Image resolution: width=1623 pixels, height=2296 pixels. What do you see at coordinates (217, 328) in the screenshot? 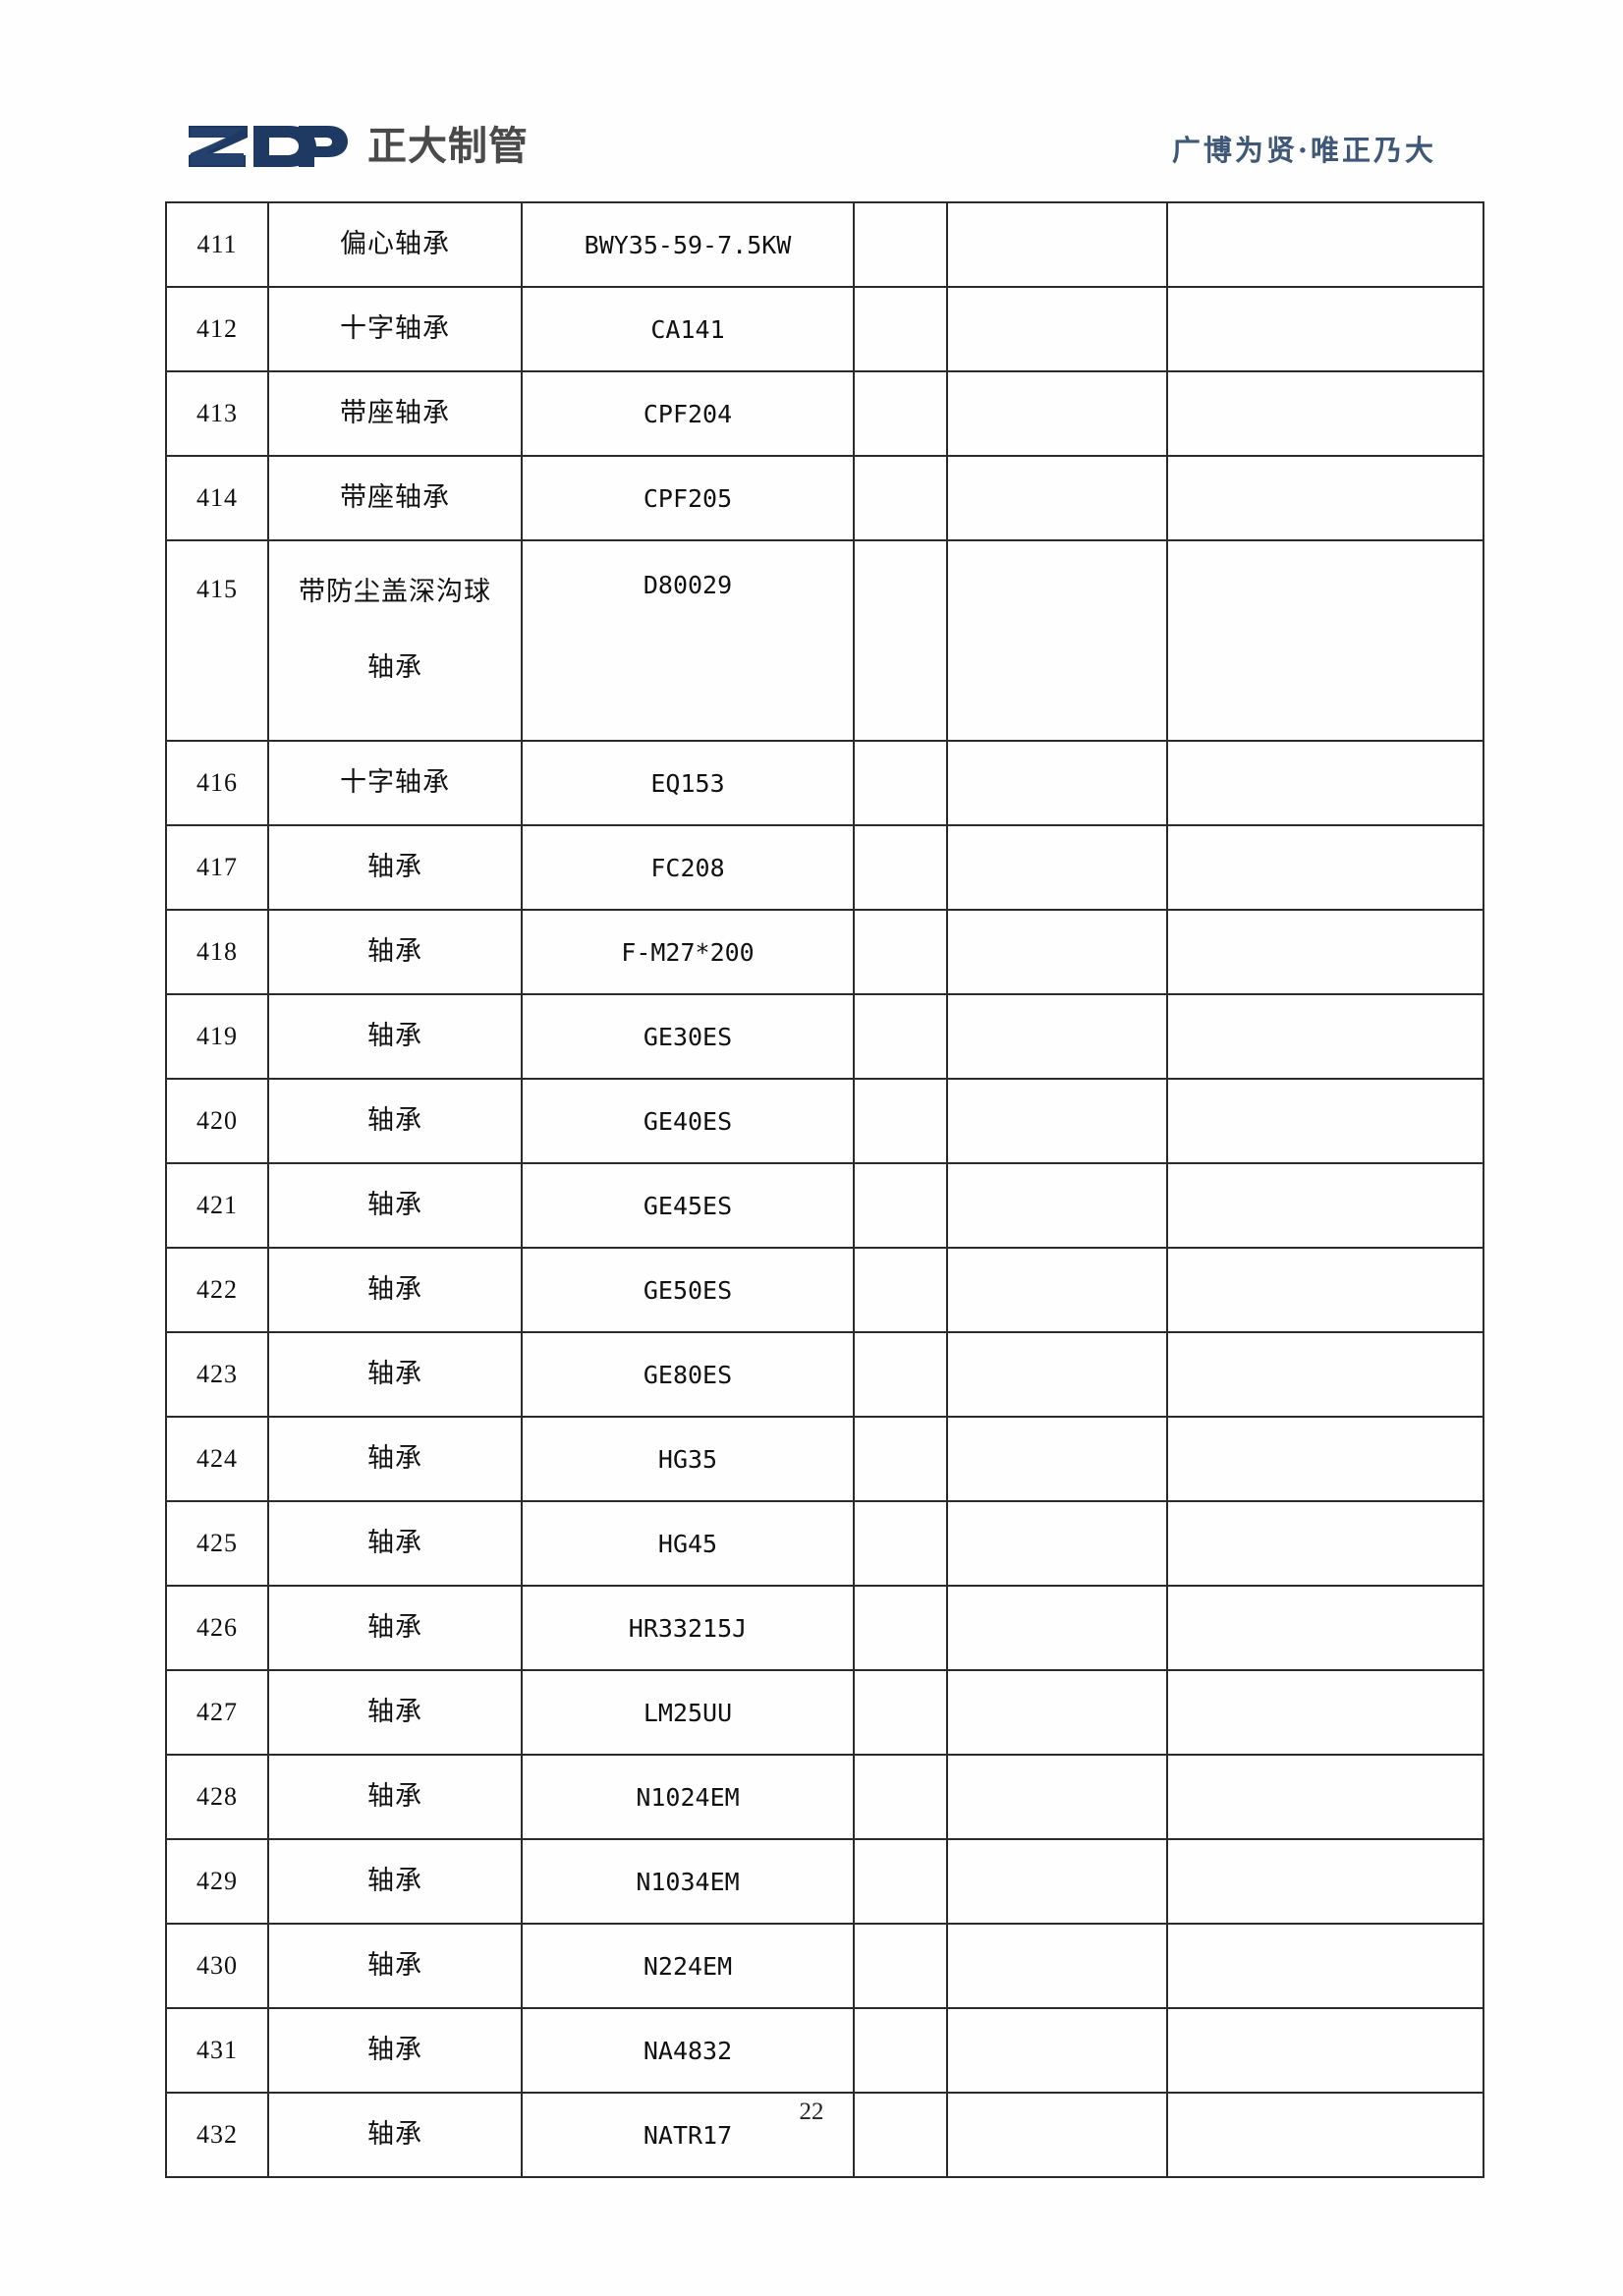
I see `sequence-value: 412` at bounding box center [217, 328].